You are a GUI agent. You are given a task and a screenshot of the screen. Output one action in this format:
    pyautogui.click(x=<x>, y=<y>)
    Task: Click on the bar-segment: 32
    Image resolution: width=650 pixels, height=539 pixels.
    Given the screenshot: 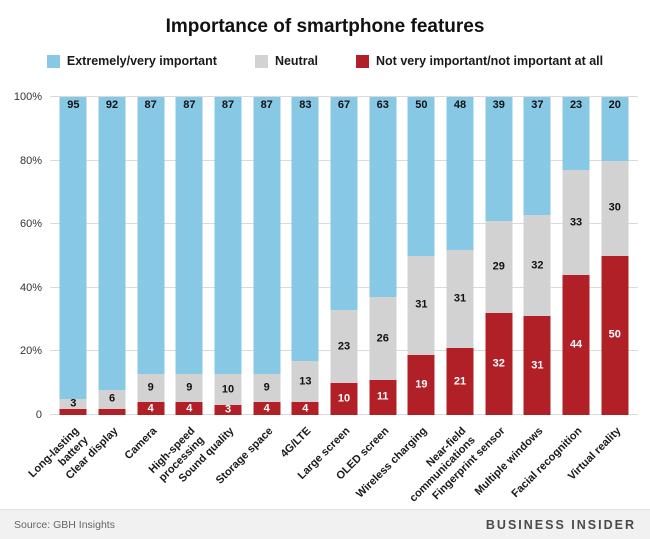 What is the action you would take?
    pyautogui.click(x=499, y=364)
    